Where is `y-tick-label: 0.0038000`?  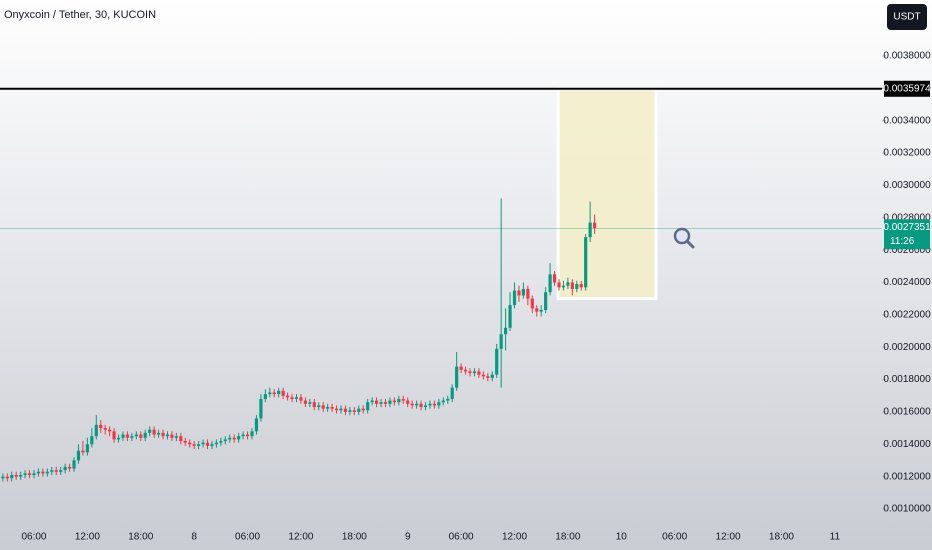 y-tick-label: 0.0038000 is located at coordinates (907, 56).